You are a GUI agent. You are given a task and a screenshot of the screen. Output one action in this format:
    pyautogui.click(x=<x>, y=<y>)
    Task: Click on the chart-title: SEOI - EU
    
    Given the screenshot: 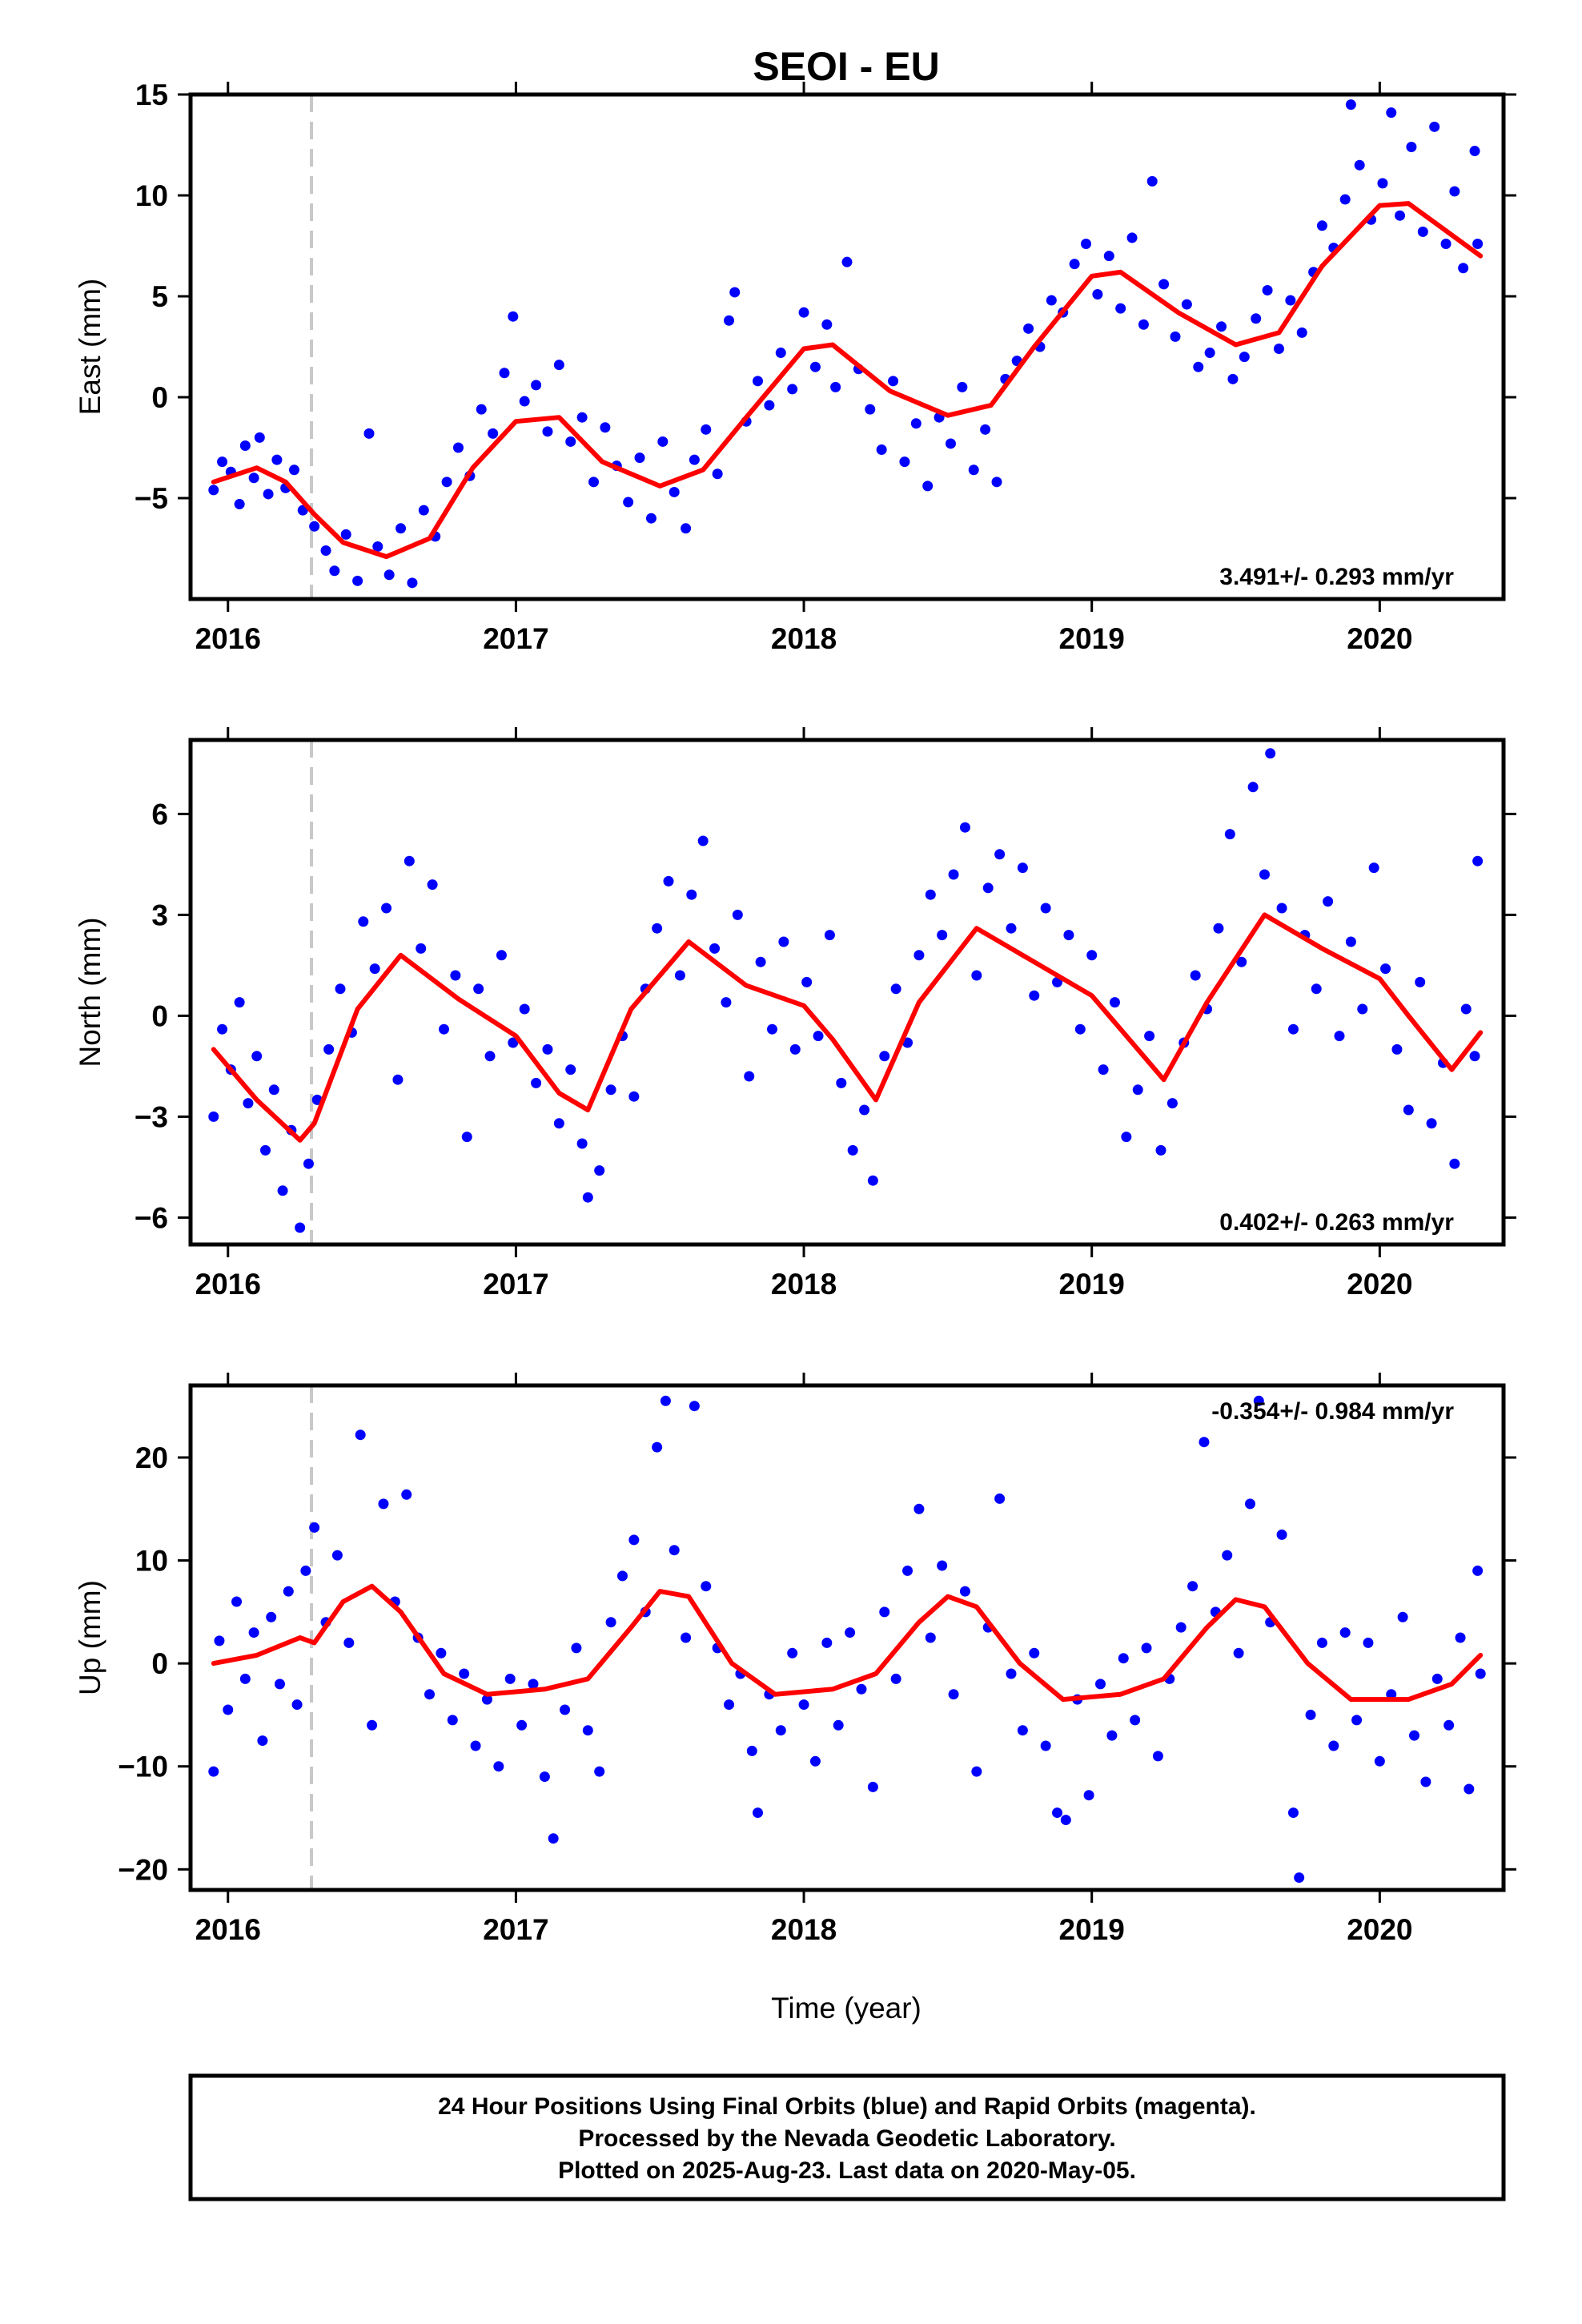 What is the action you would take?
    pyautogui.click(x=846, y=66)
    